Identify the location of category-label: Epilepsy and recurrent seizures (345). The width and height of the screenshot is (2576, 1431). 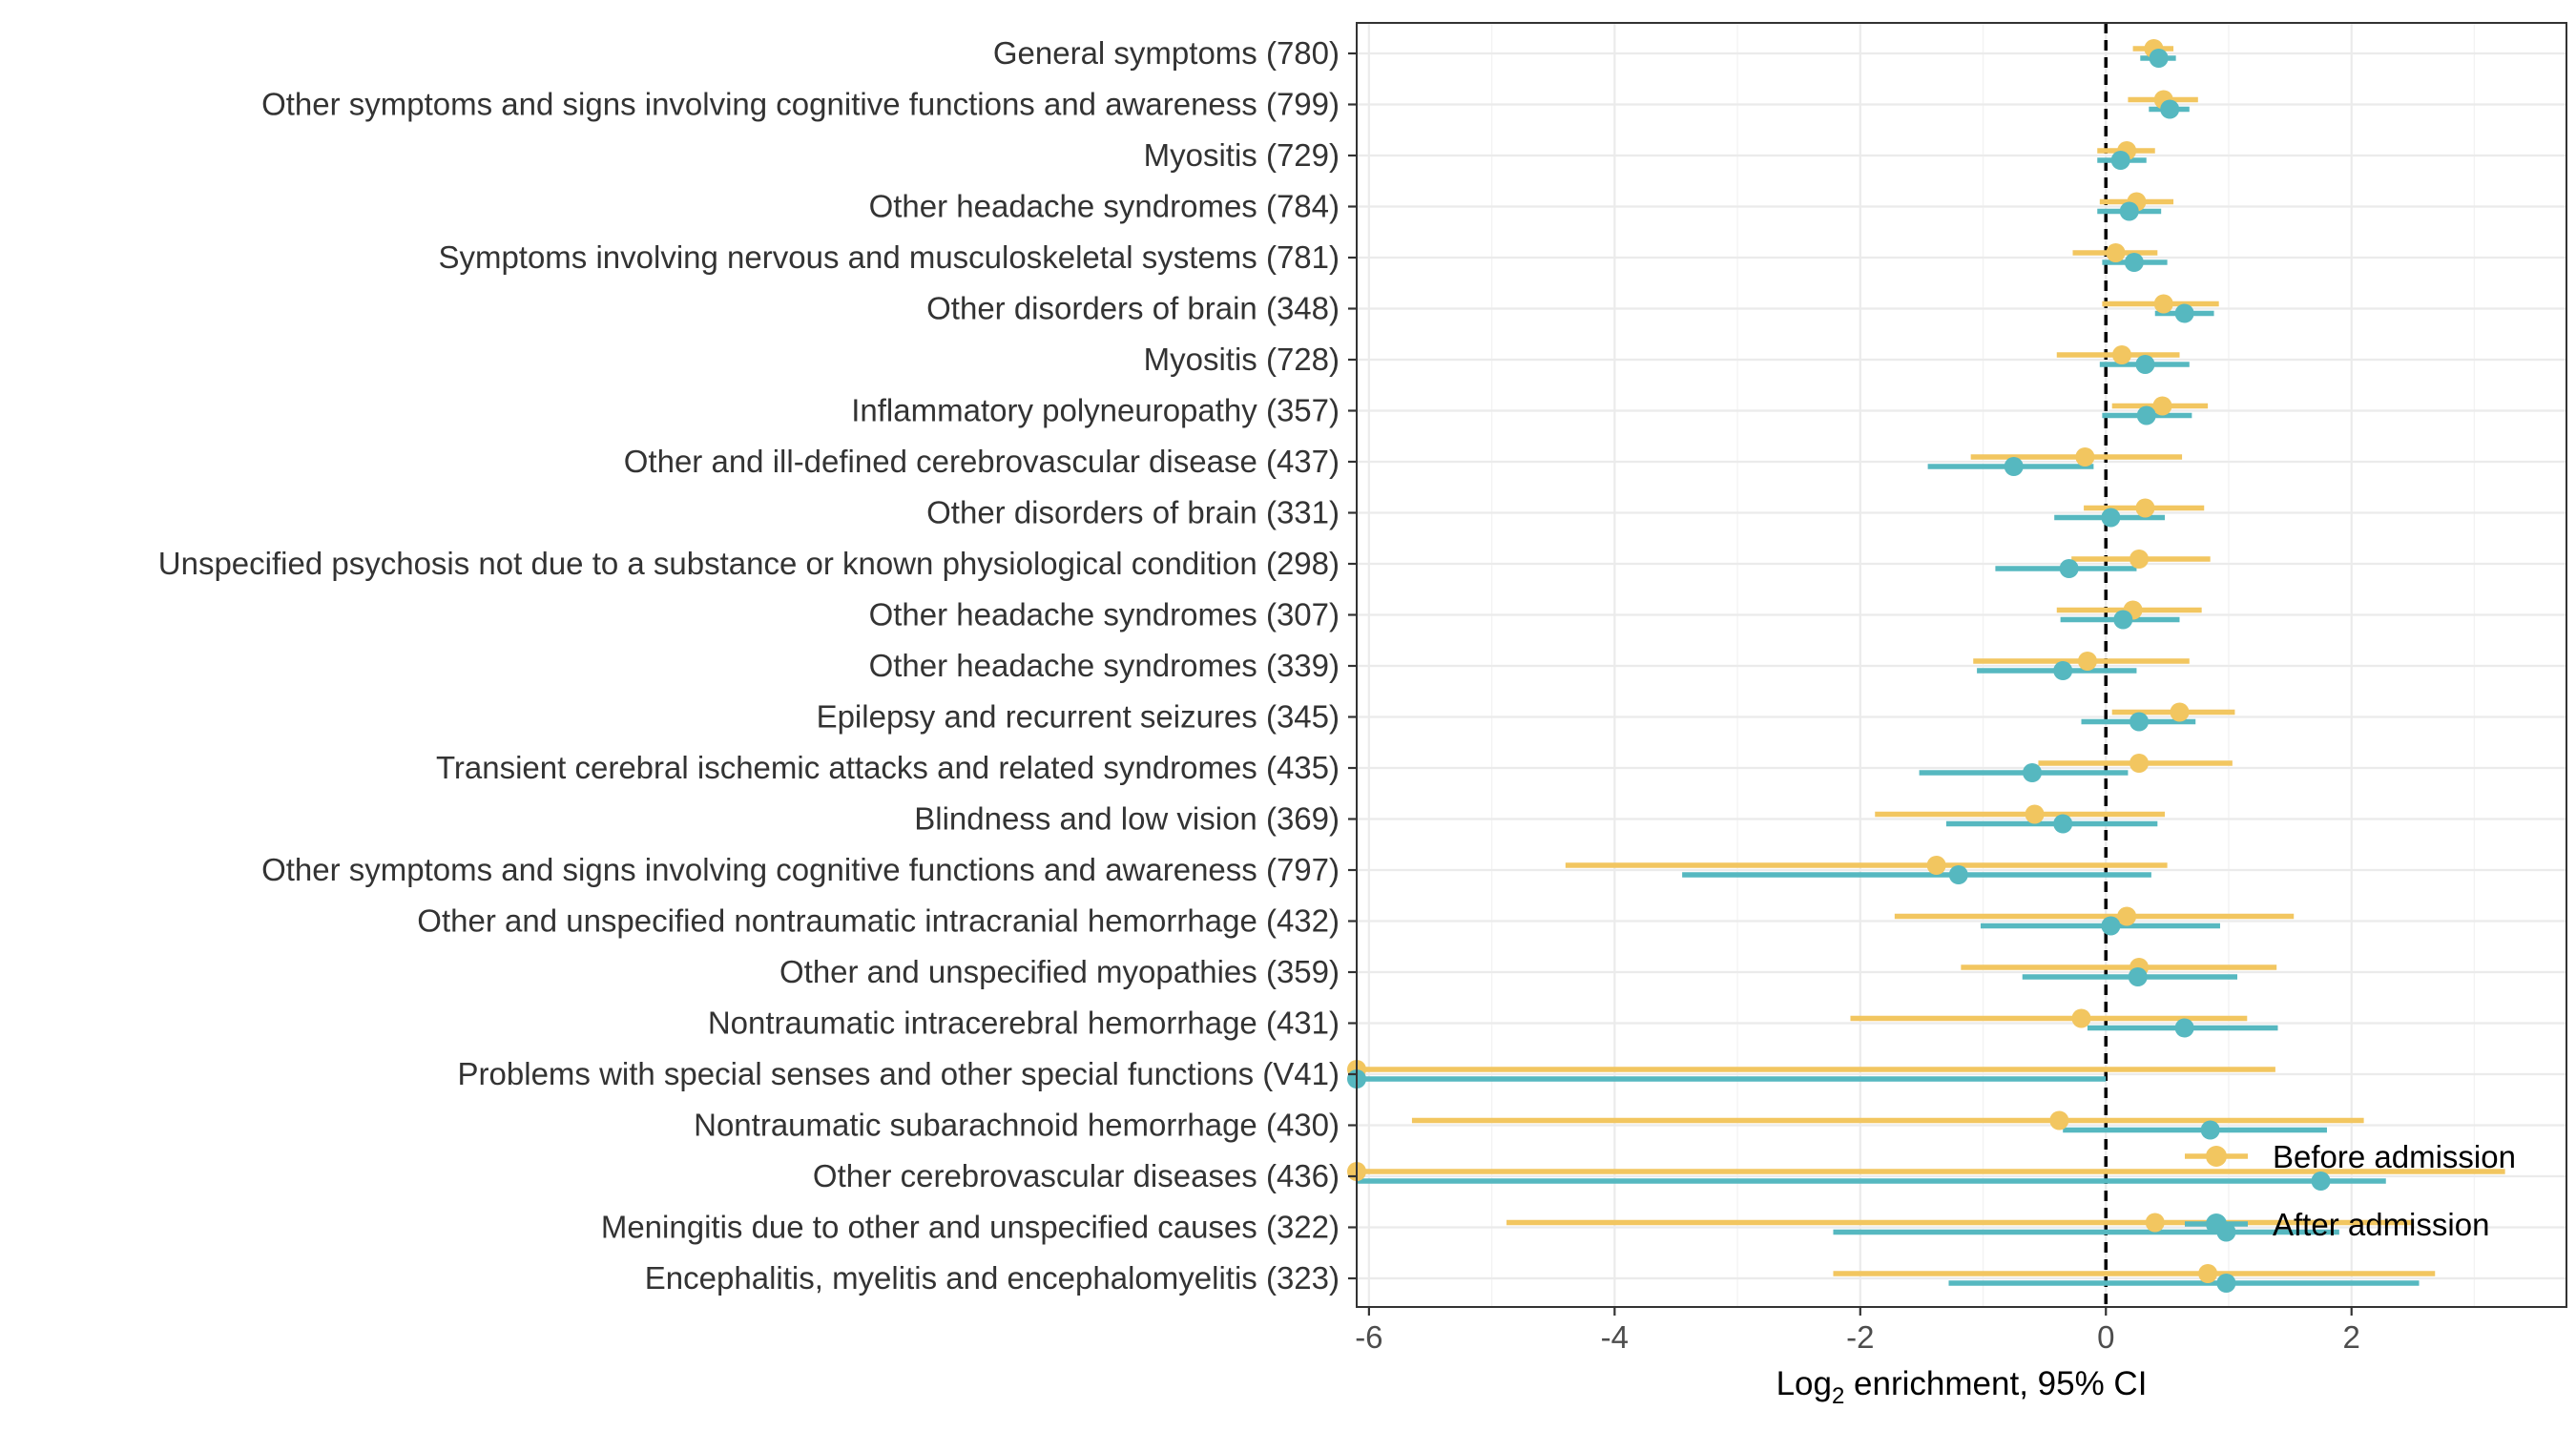
(1078, 717).